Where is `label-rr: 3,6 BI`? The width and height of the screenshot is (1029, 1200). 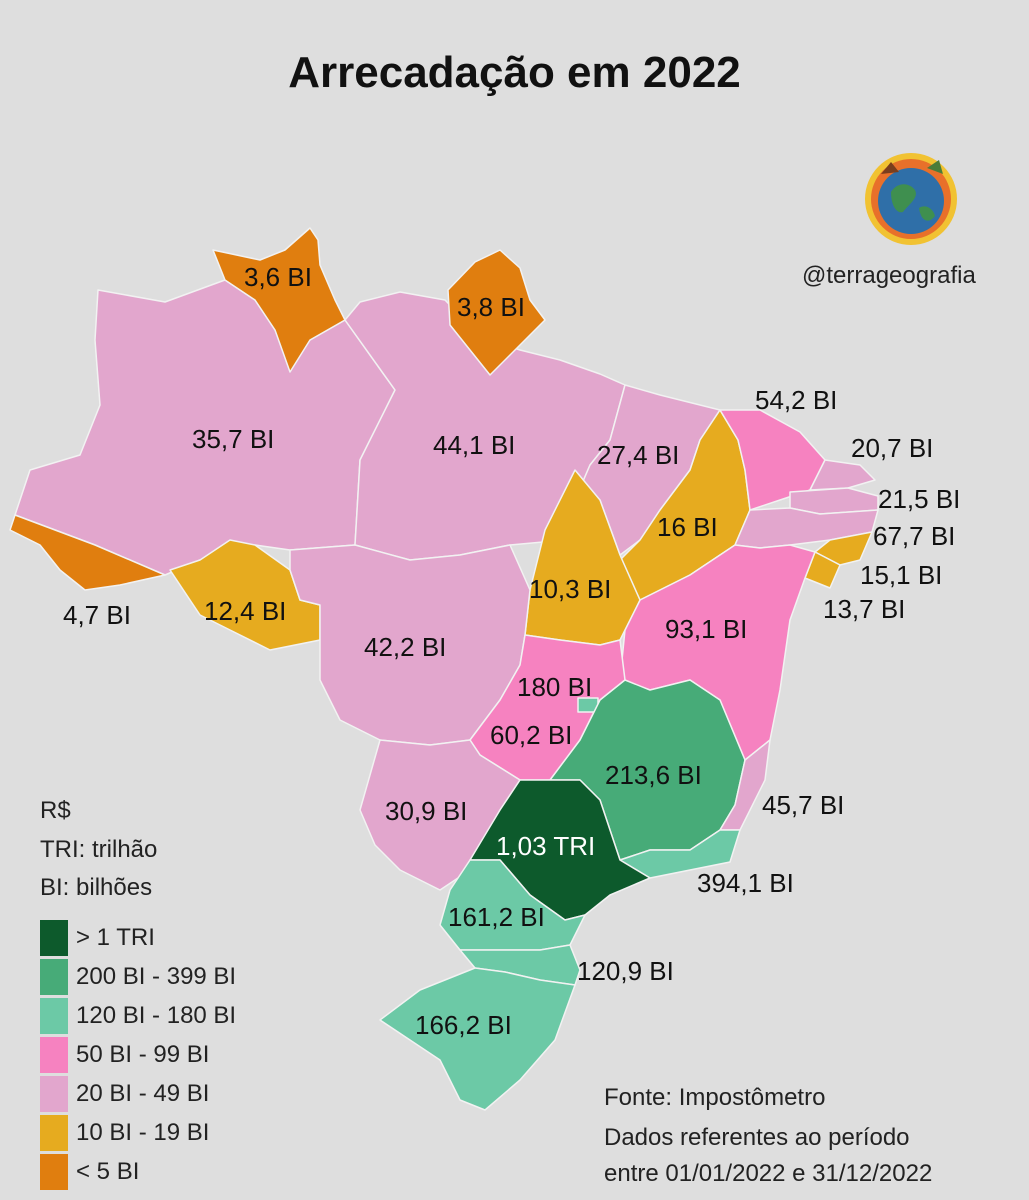
label-rr: 3,6 BI is located at coordinates (278, 277).